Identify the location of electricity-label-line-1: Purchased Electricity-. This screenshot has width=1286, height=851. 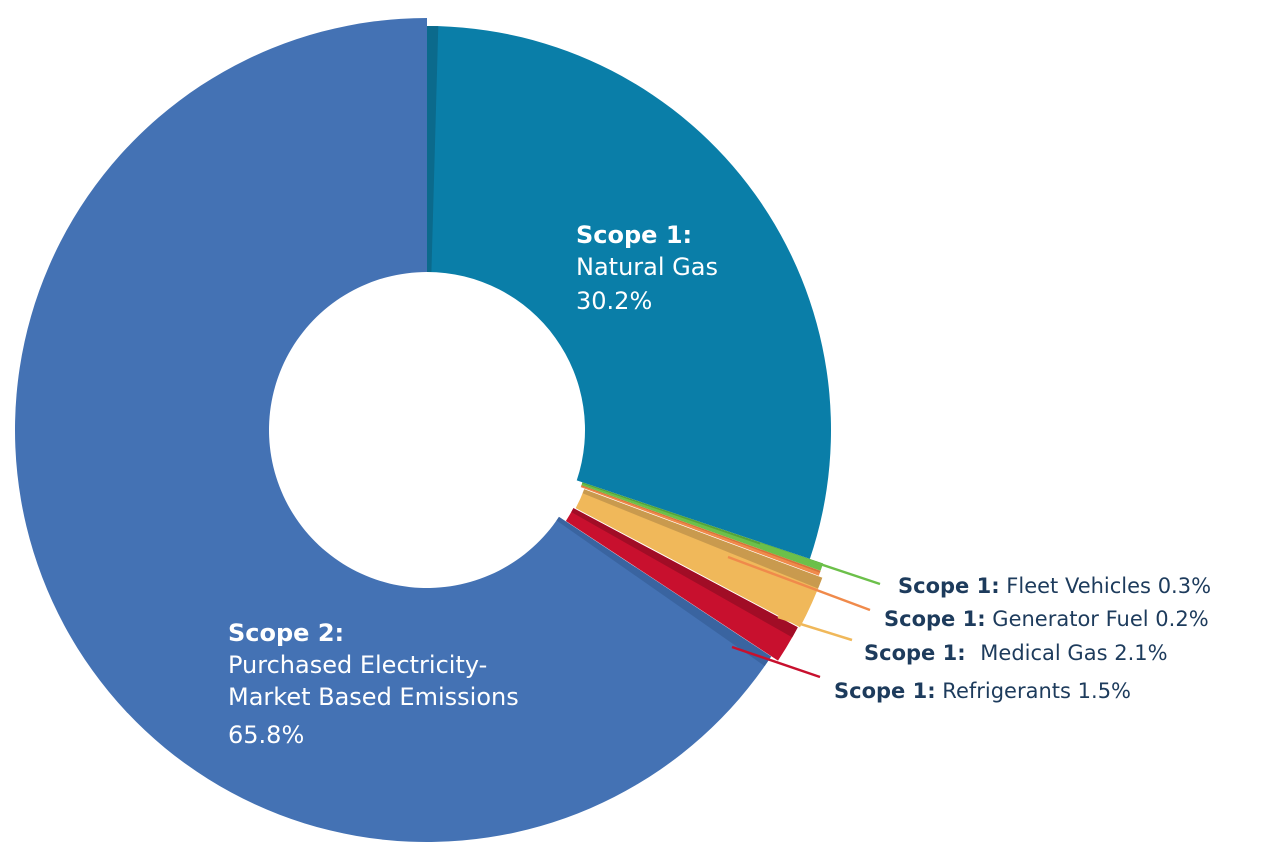
(357, 665).